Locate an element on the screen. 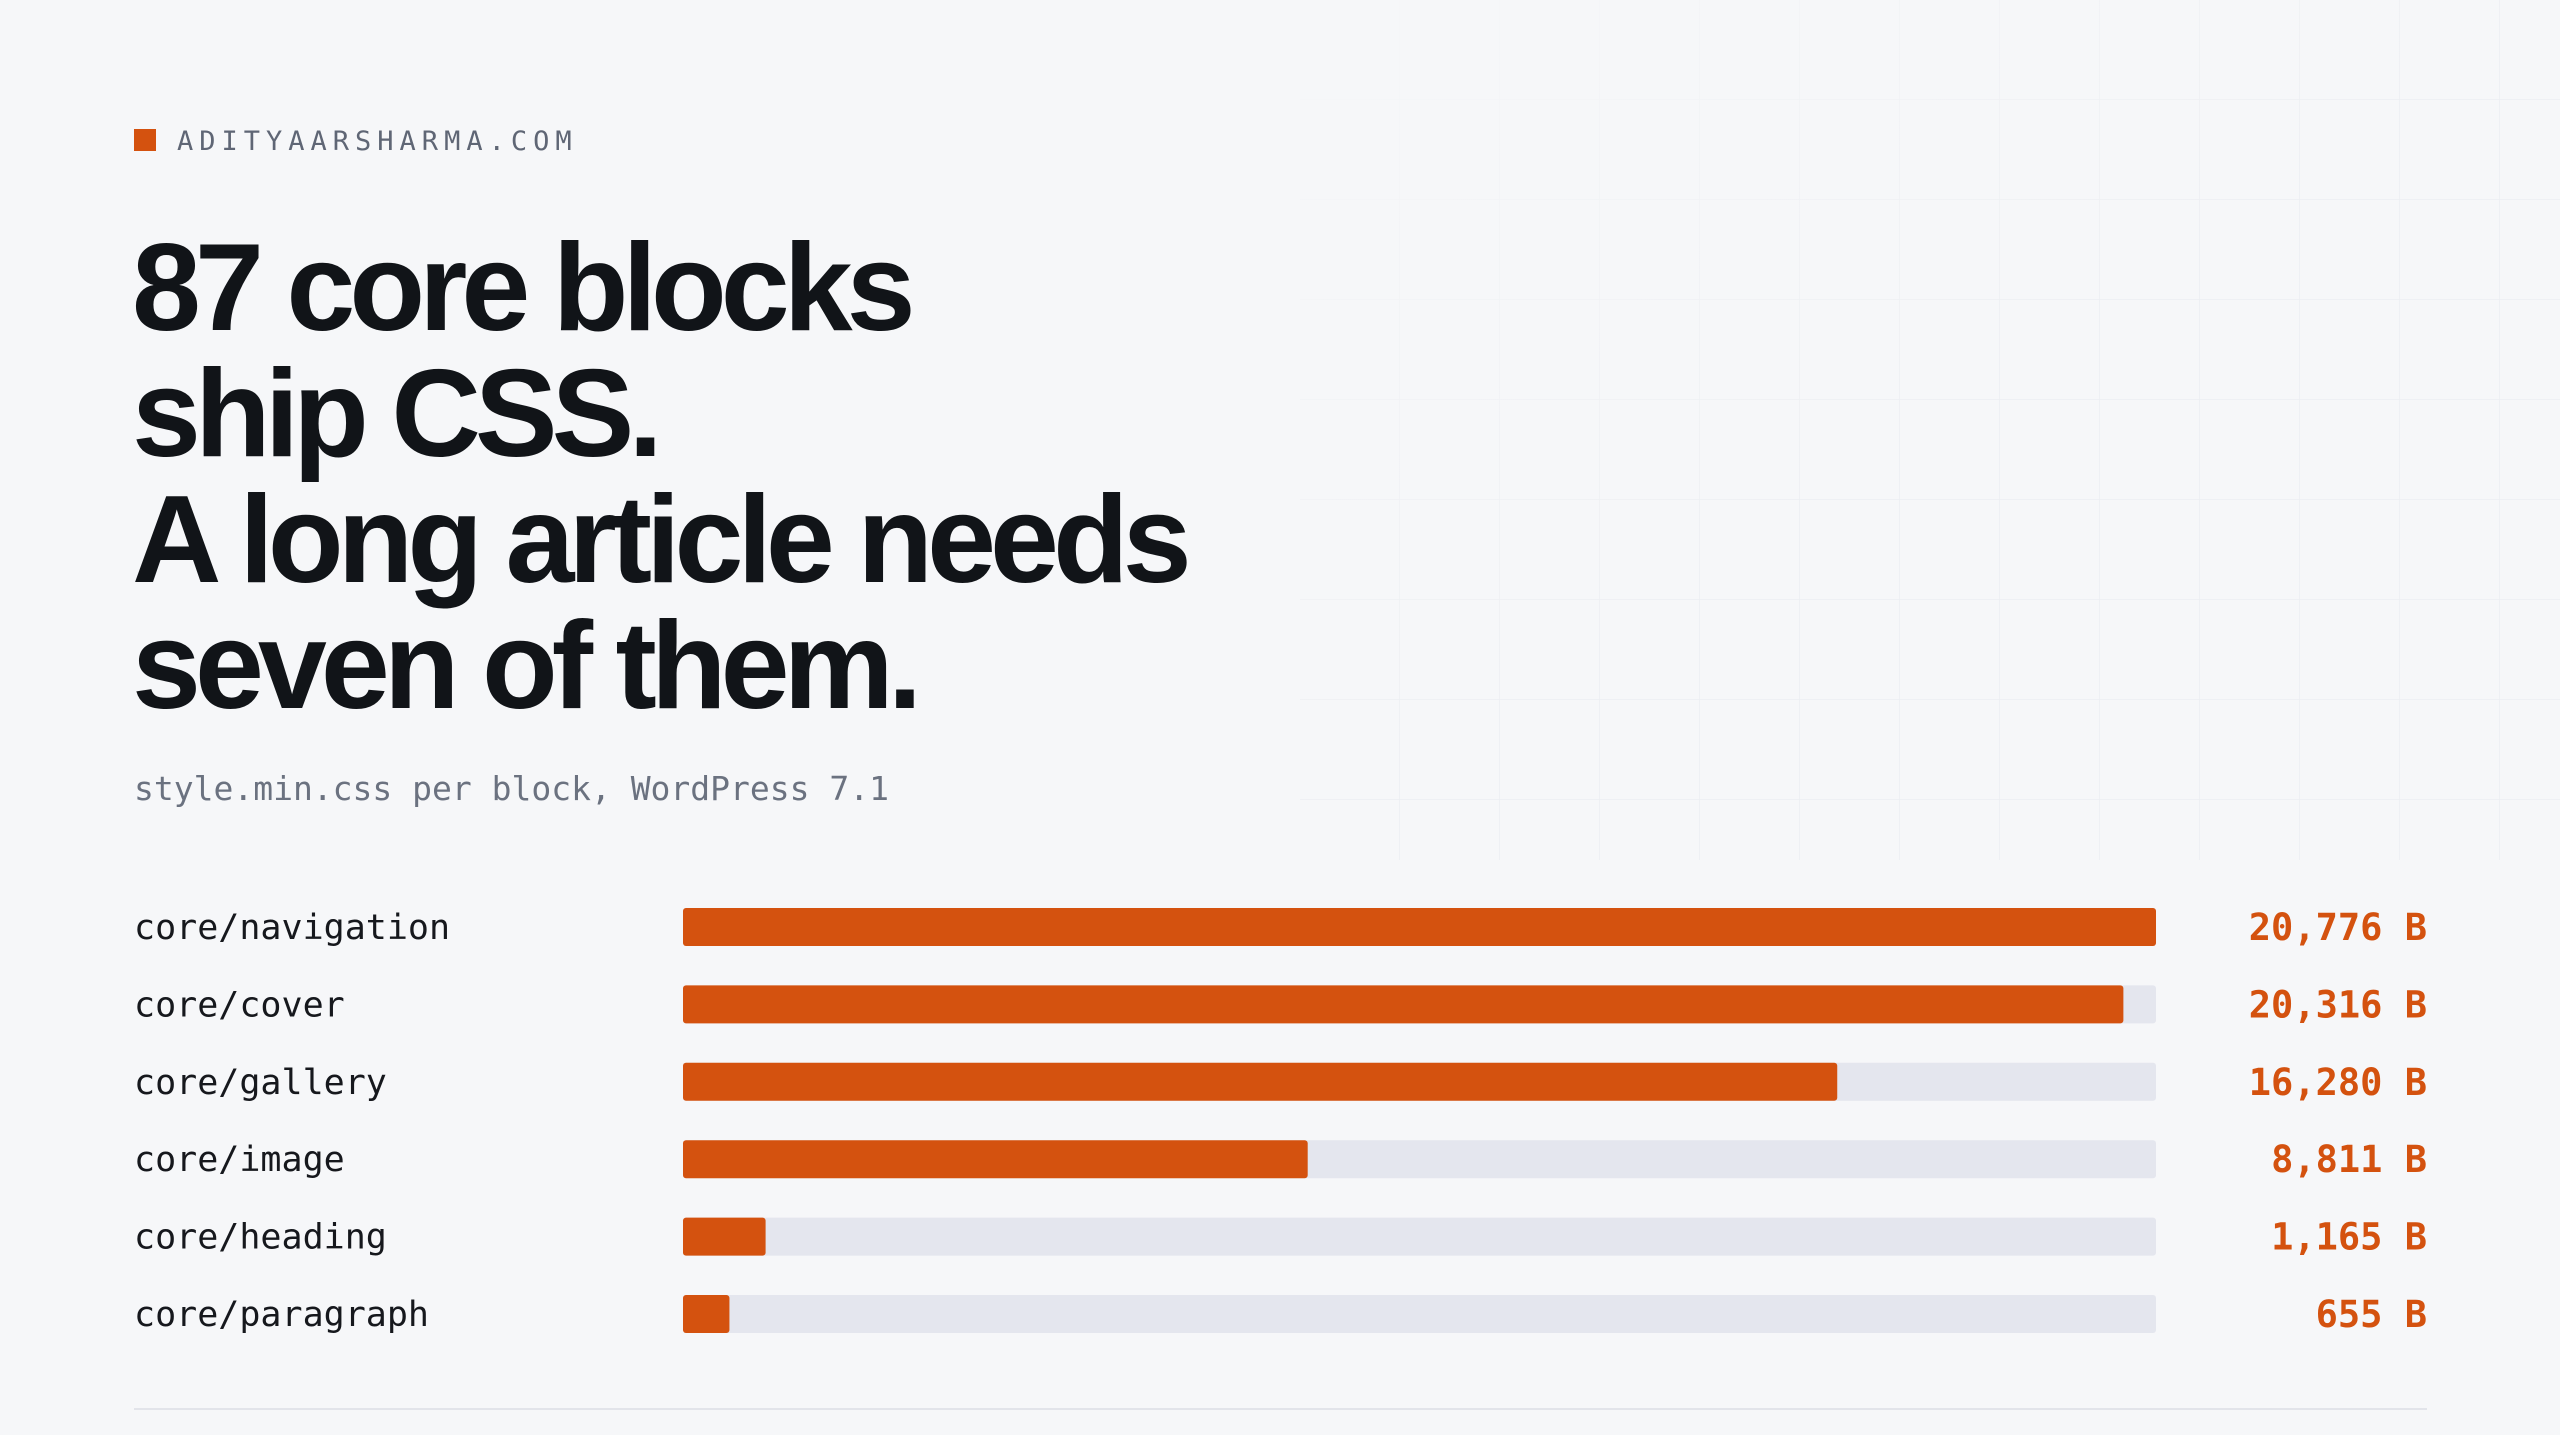 The image size is (2560, 1435). value-label: 8,811 B is located at coordinates (2349, 1159).